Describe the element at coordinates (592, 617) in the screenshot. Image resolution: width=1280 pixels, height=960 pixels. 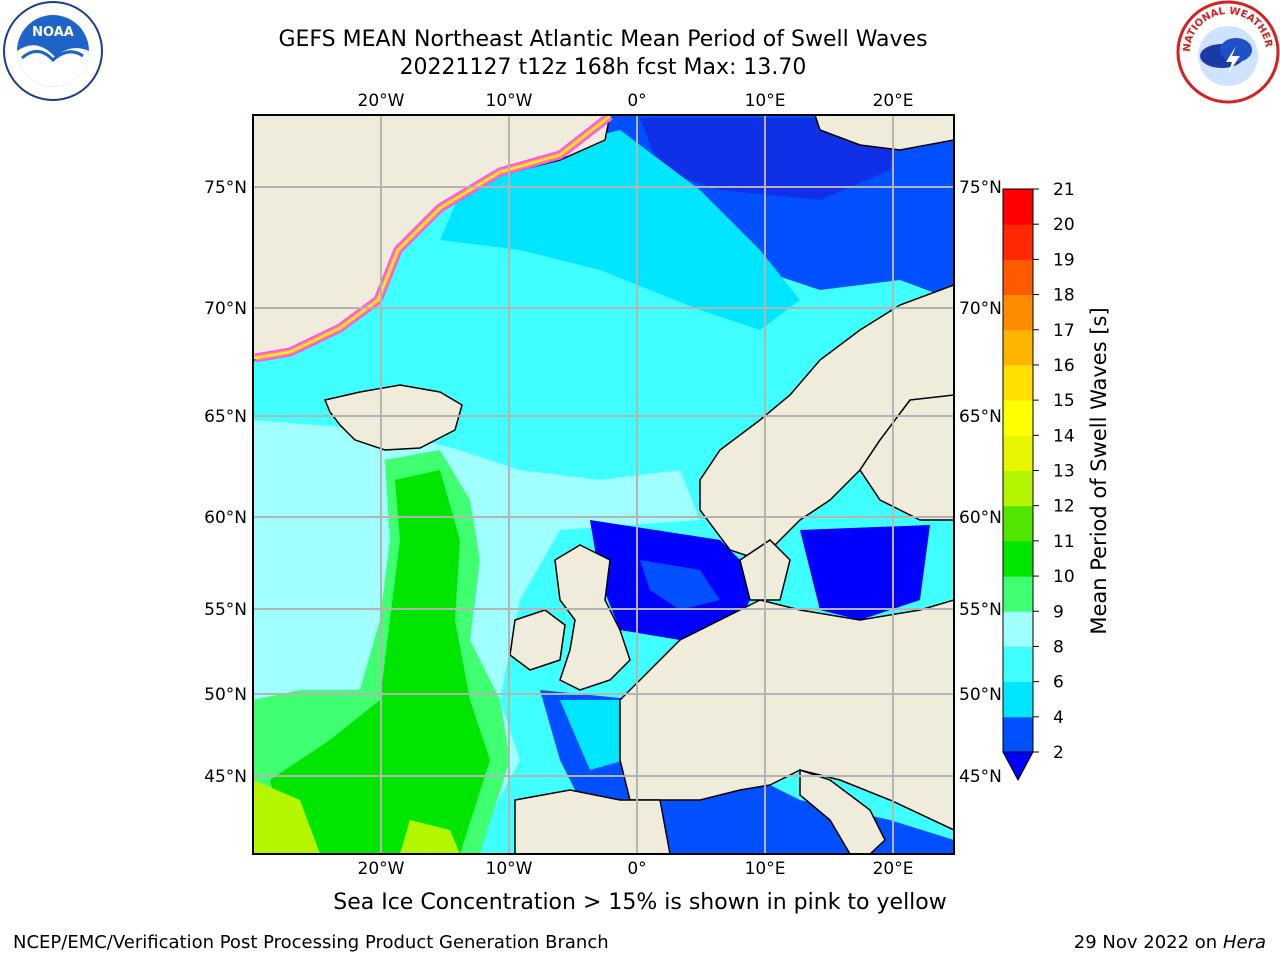
I see `great-britain` at that location.